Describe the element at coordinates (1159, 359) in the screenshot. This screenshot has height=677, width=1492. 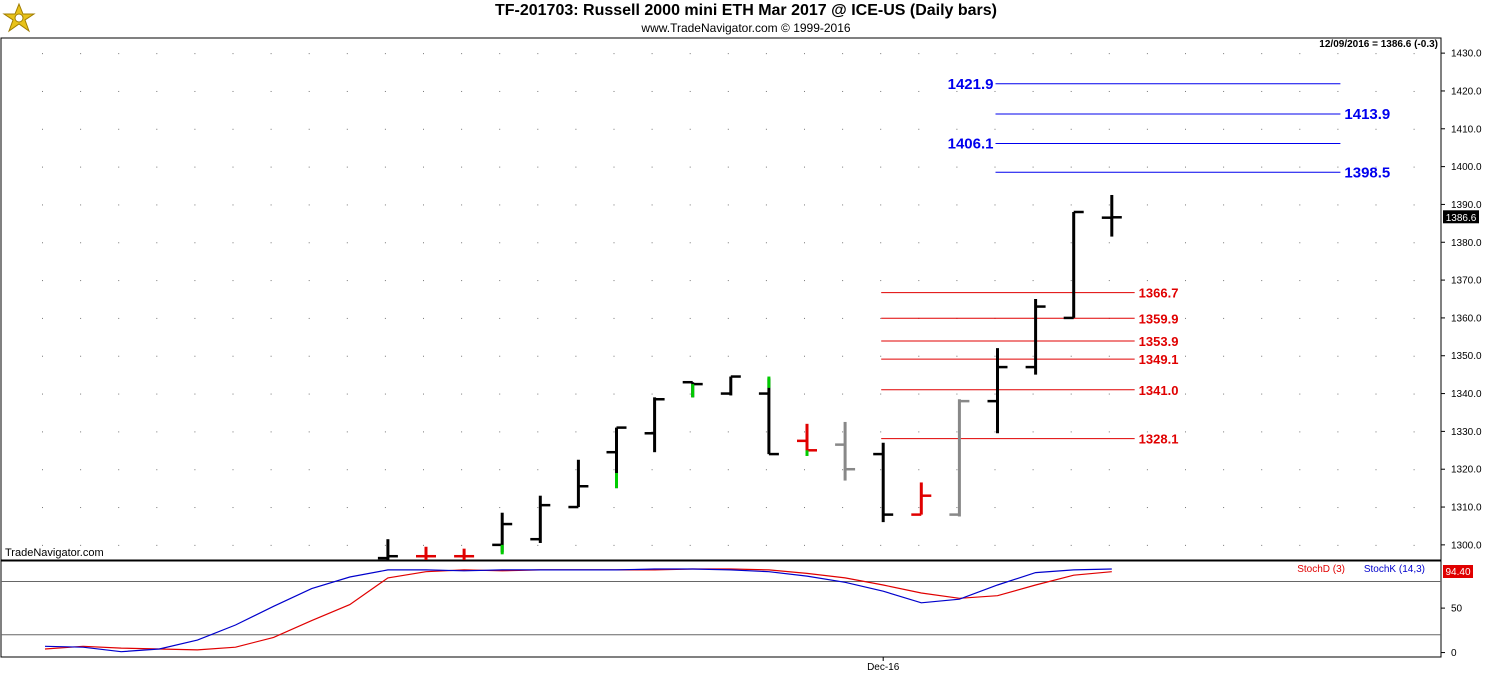
I see `level-label: 1349.1` at that location.